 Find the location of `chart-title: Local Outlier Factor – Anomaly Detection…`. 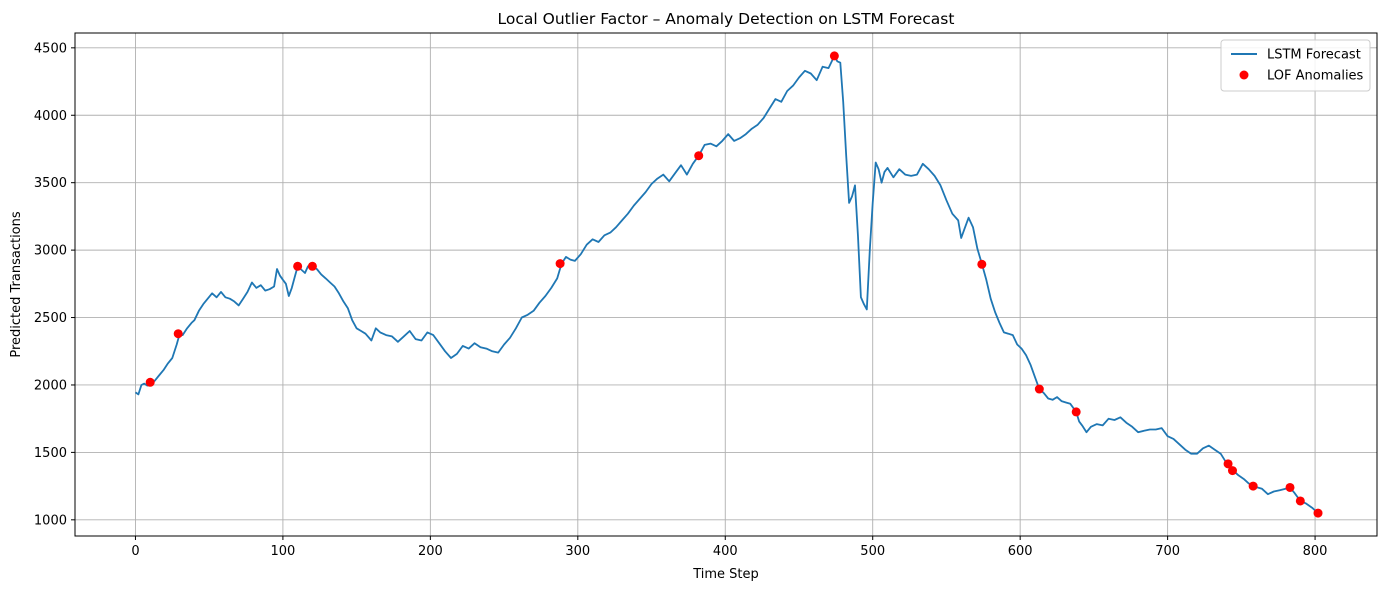

chart-title: Local Outlier Factor – Anomaly Detection… is located at coordinates (726, 19).